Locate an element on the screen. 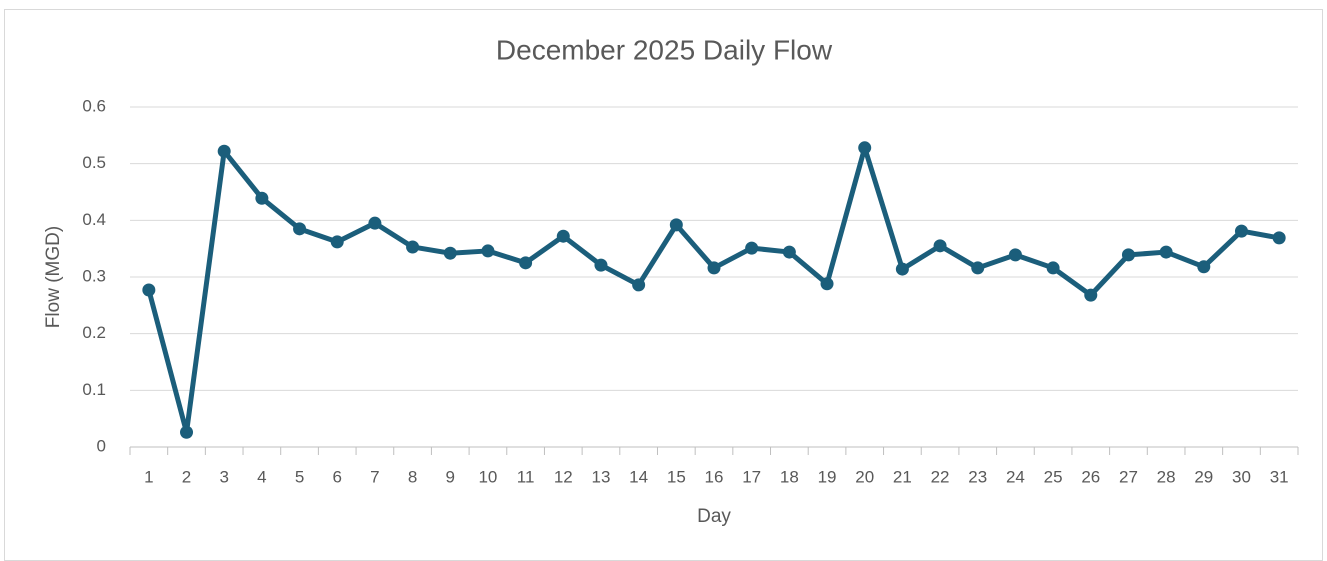 The height and width of the screenshot is (561, 1327). x-tick-label: 1 is located at coordinates (148, 476).